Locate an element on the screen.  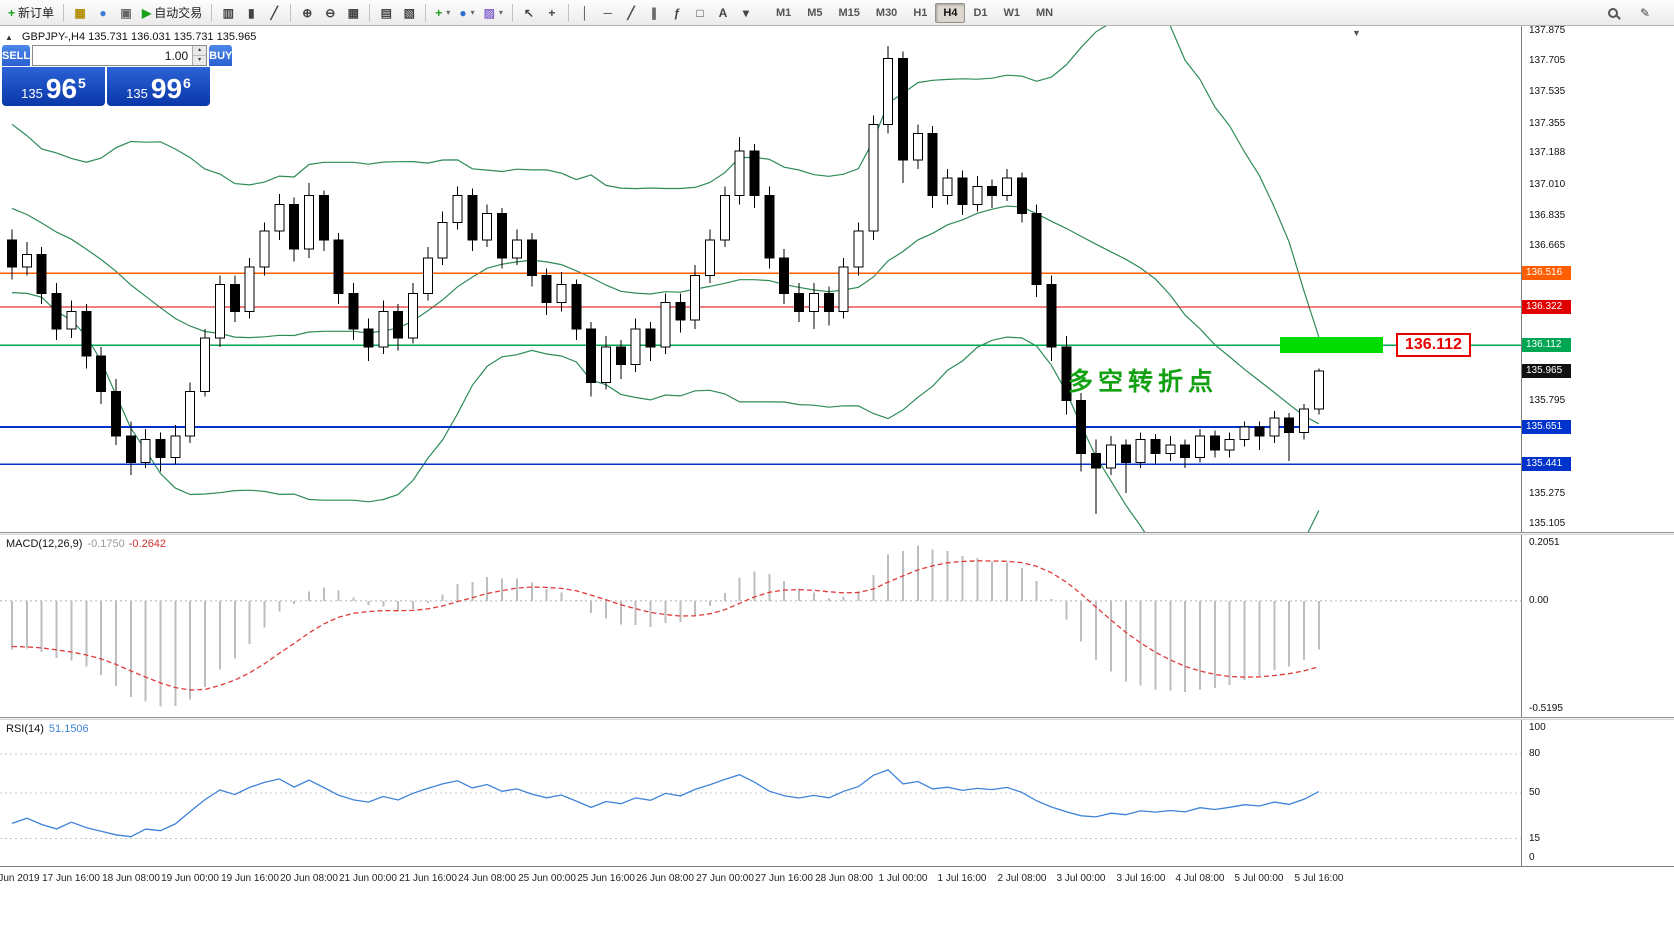
candlestick-chart-button: ▮ is located at coordinates (251, 13).